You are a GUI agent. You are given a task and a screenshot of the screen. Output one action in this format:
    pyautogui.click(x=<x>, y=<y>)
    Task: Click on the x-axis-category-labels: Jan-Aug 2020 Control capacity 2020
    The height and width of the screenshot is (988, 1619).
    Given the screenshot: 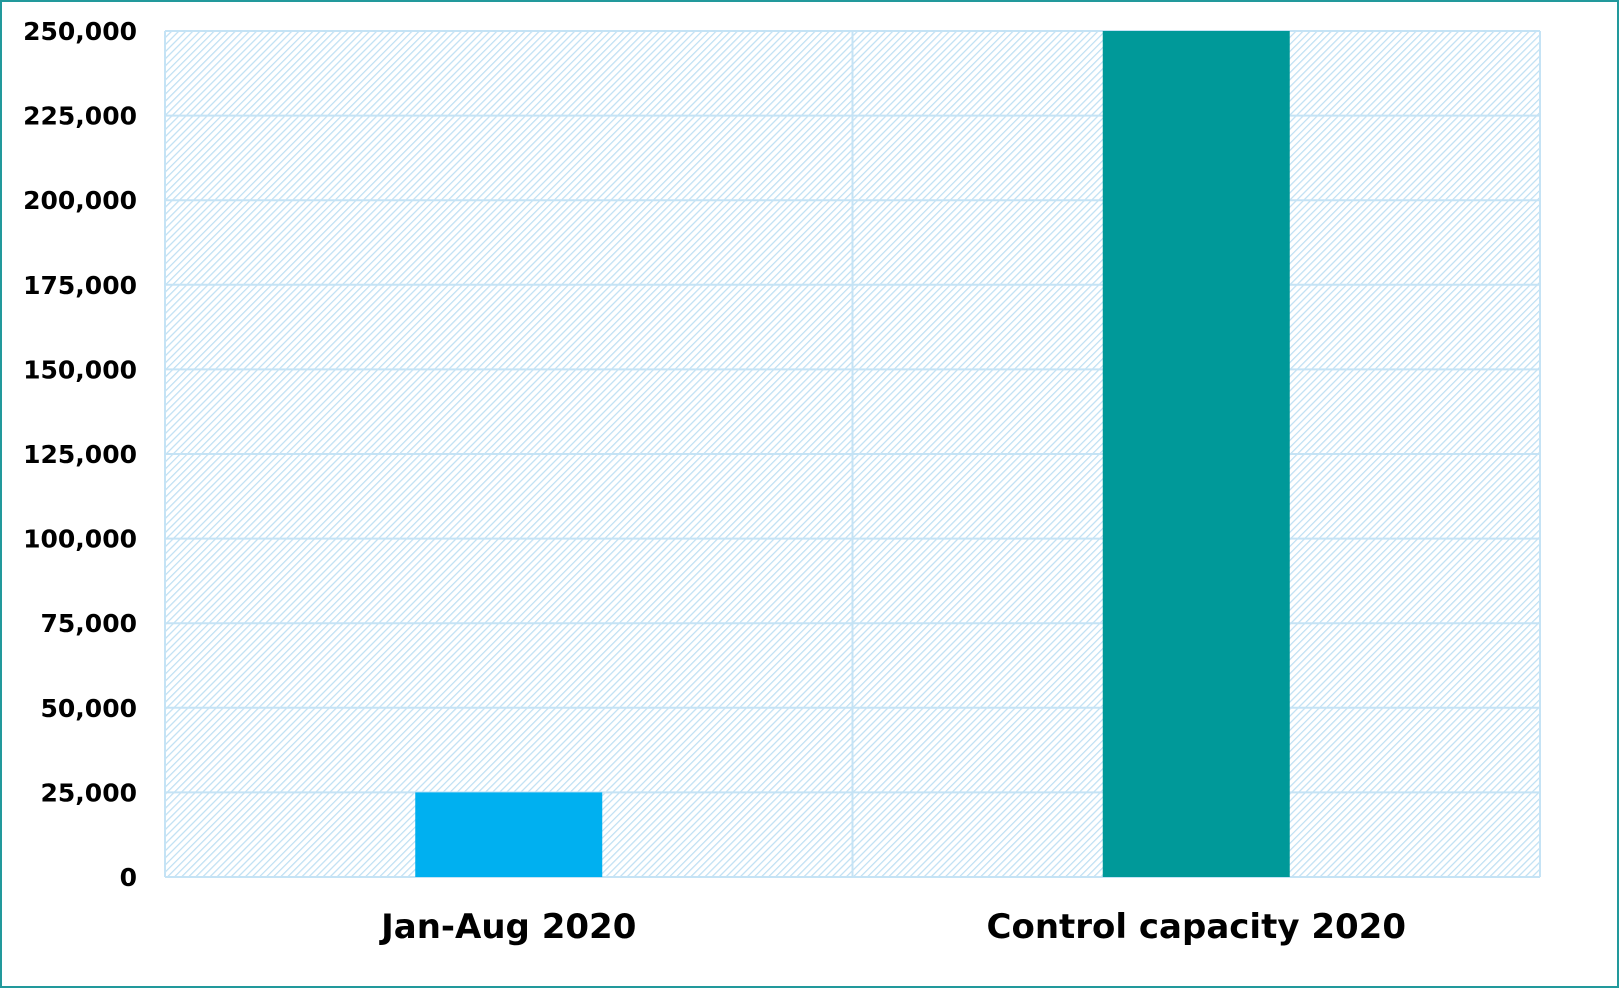 What is the action you would take?
    pyautogui.click(x=892, y=927)
    